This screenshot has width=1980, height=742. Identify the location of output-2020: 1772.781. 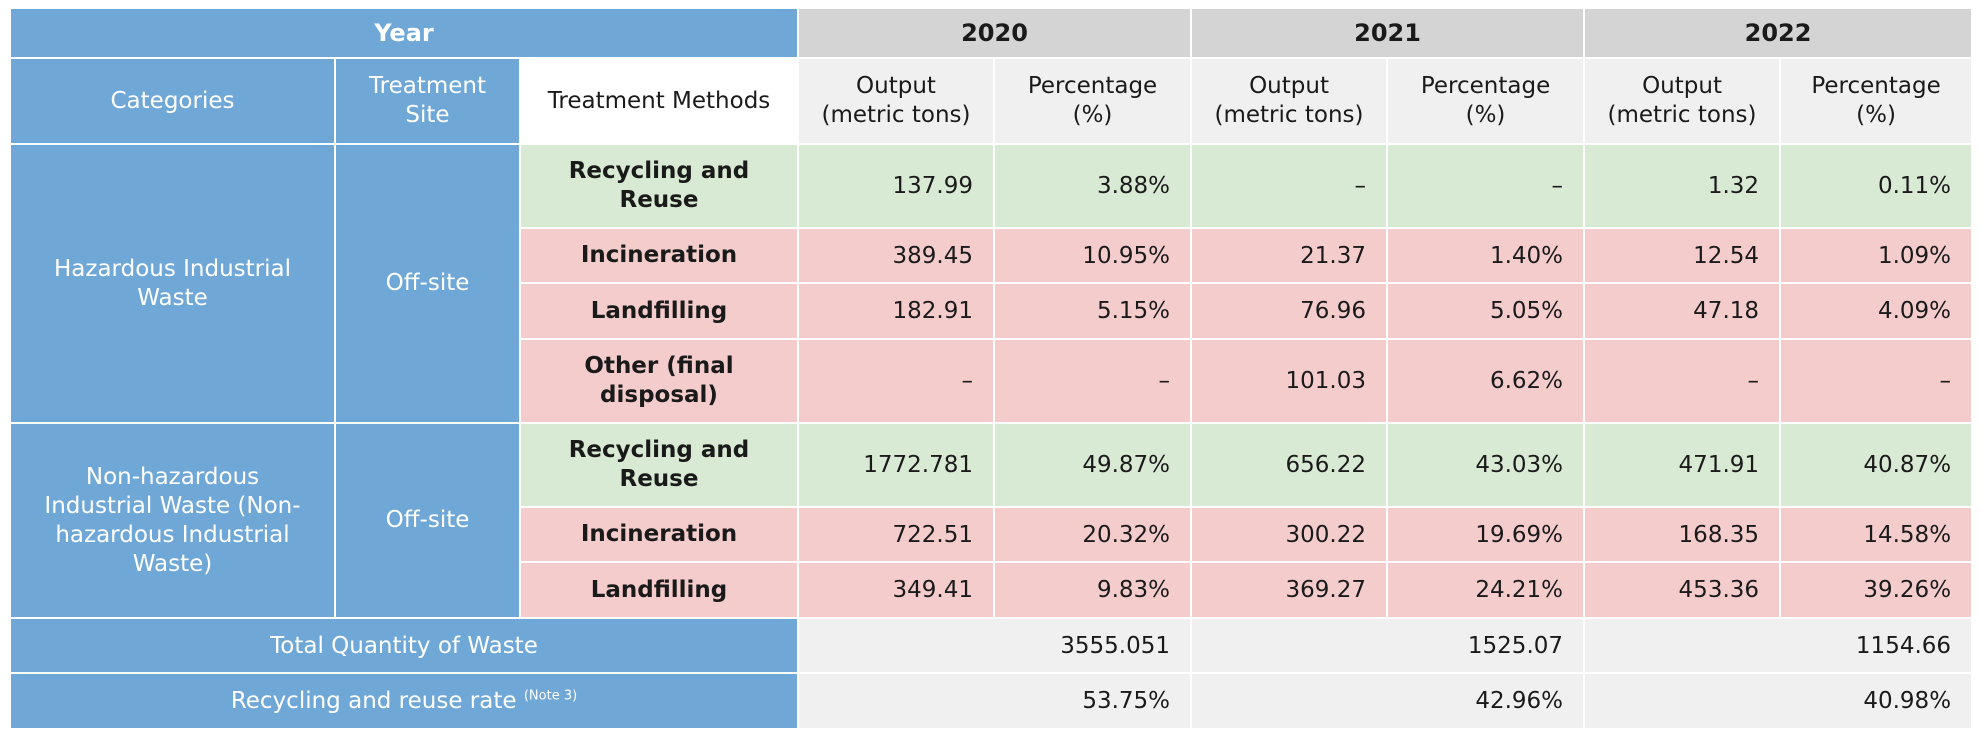
(896, 465).